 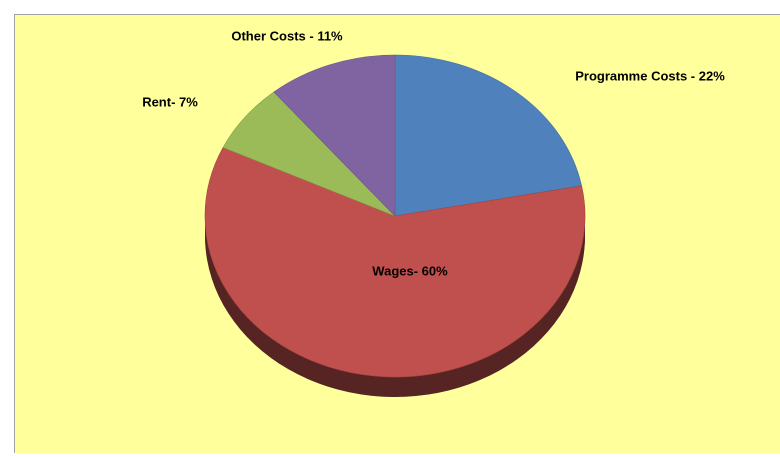 I want to click on data-label: Programme Costs - 22%, so click(x=650, y=75).